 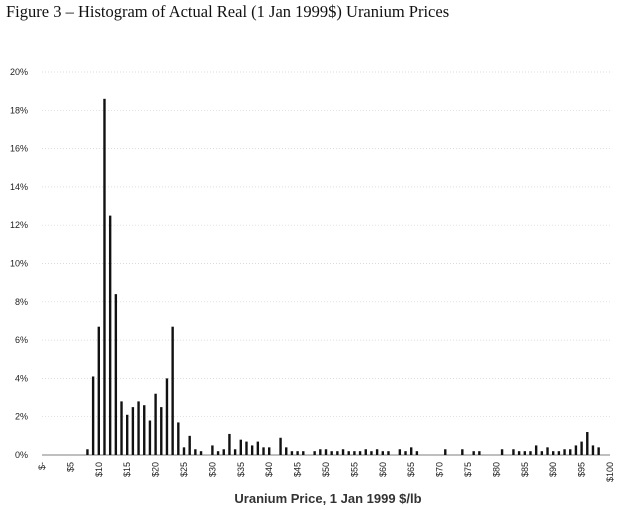 I want to click on x-tick-label: $45, so click(x=298, y=469).